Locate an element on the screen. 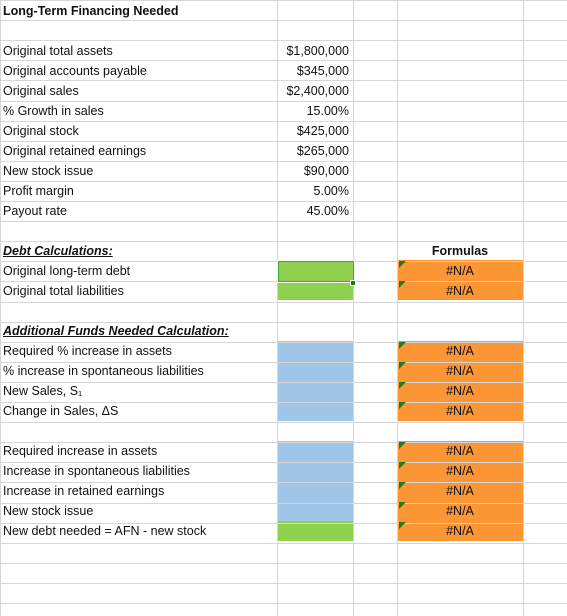  afn-heading: Additional Funds Needed Calculation: is located at coordinates (116, 331).